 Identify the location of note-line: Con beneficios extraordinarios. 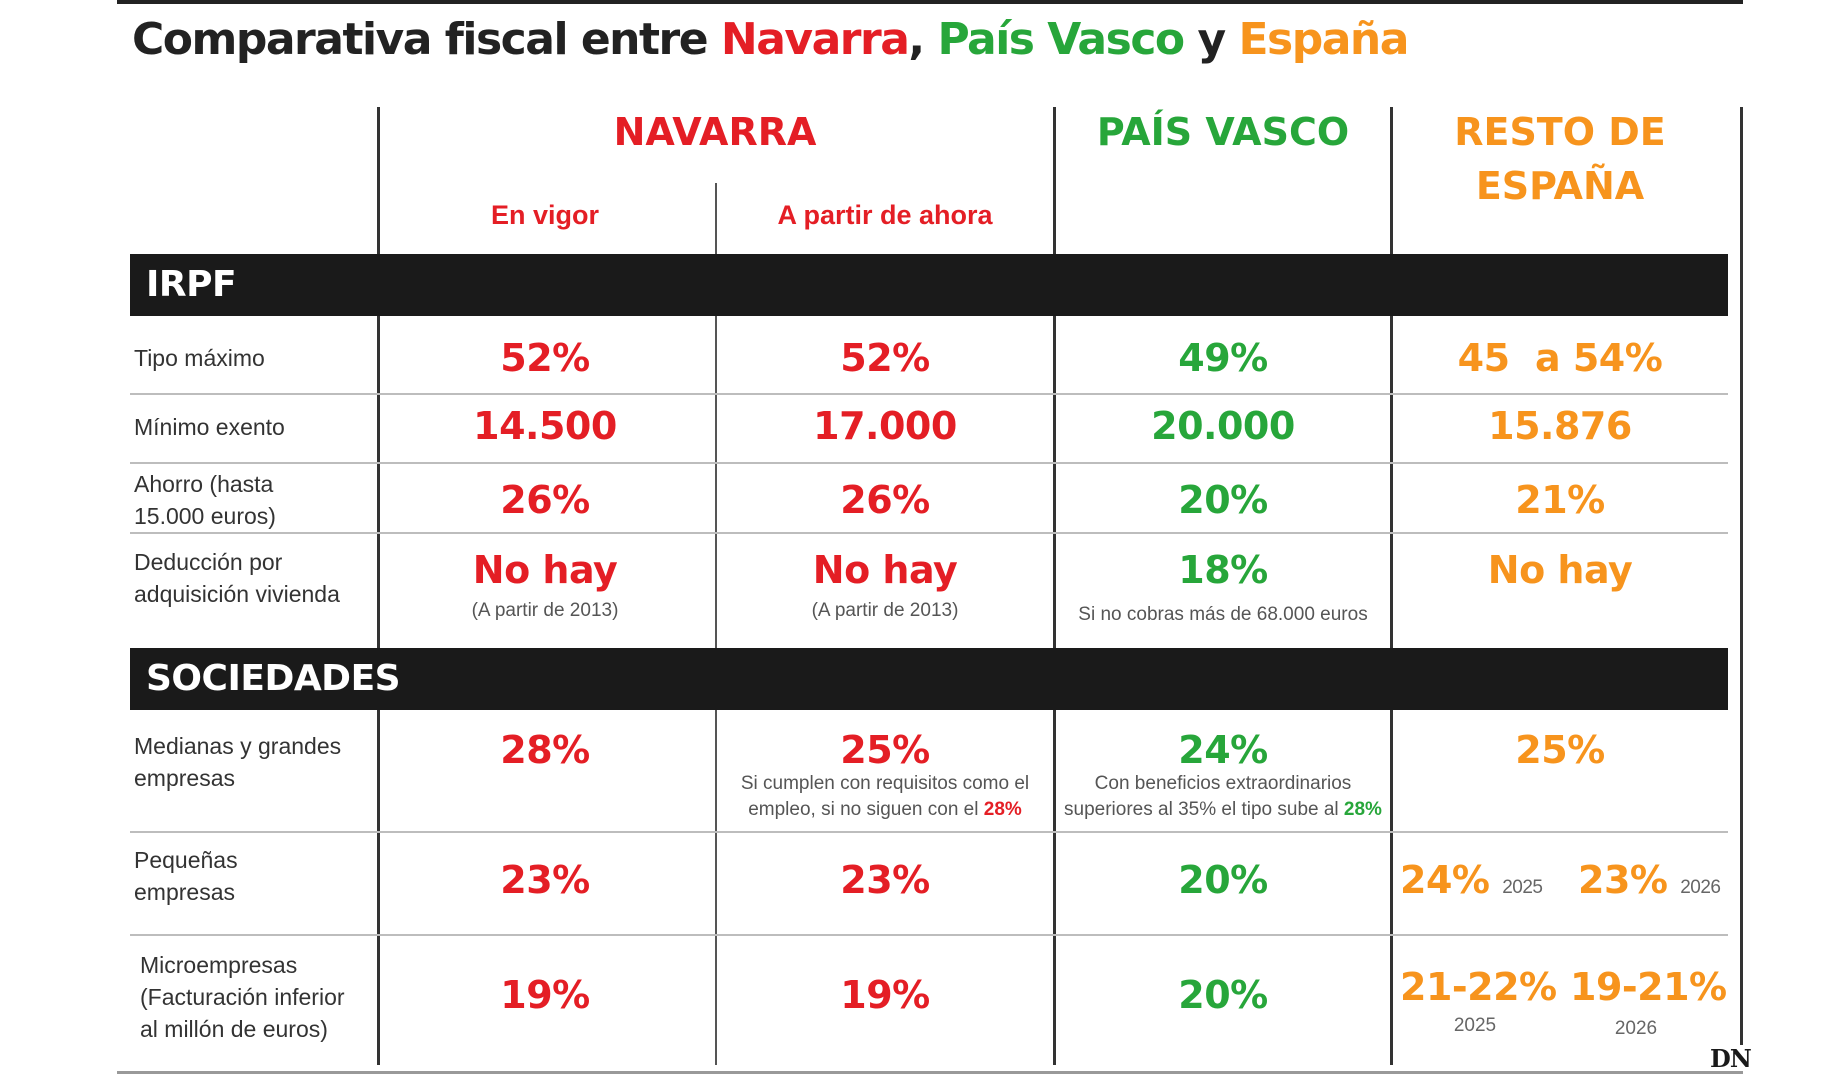
(1223, 783).